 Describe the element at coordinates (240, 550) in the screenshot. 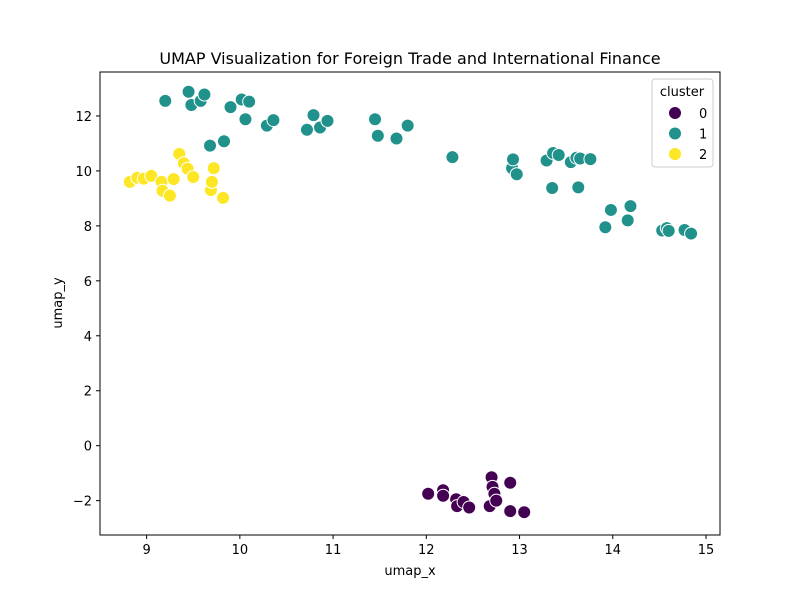

I see `x-tick-label: 10` at that location.